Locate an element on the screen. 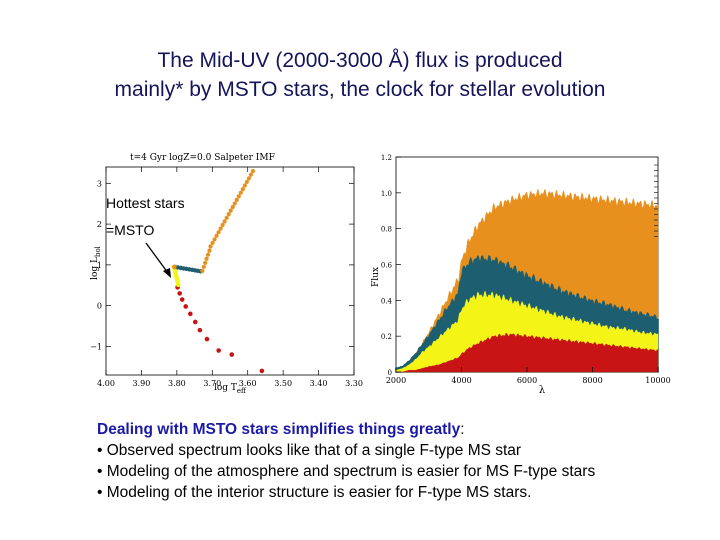 The width and height of the screenshot is (720, 540). hr-y-tick-label: −1 is located at coordinates (96, 346).